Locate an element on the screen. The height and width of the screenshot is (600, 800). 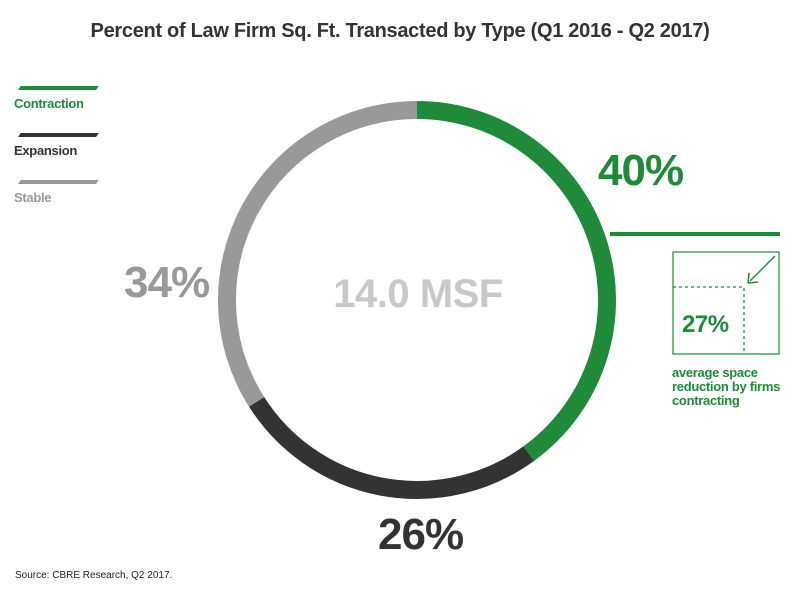
callout-outer-box is located at coordinates (726, 303).